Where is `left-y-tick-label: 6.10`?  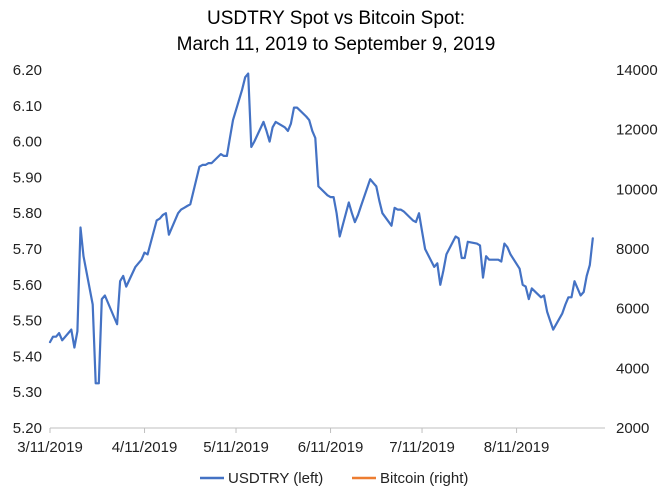
left-y-tick-label: 6.10 is located at coordinates (27, 106).